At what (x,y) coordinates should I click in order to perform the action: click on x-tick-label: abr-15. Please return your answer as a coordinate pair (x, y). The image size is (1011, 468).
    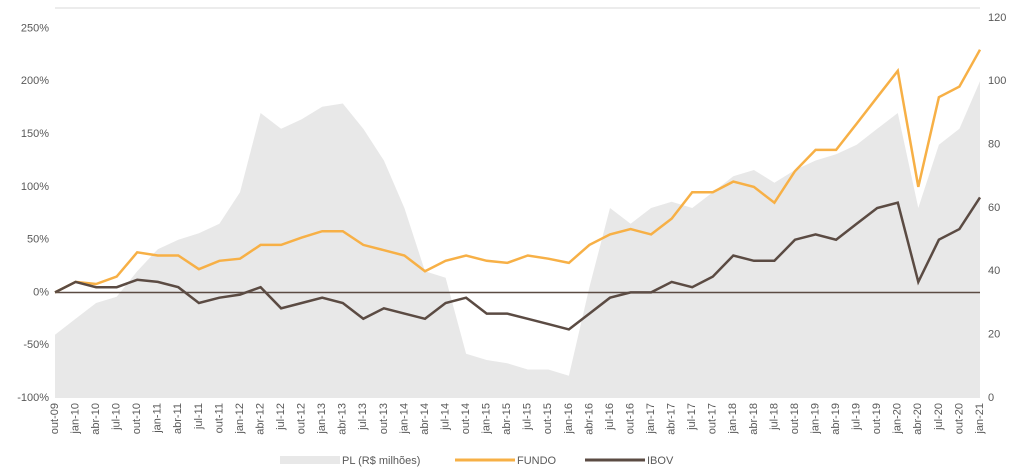
    Looking at the image, I should click on (507, 419).